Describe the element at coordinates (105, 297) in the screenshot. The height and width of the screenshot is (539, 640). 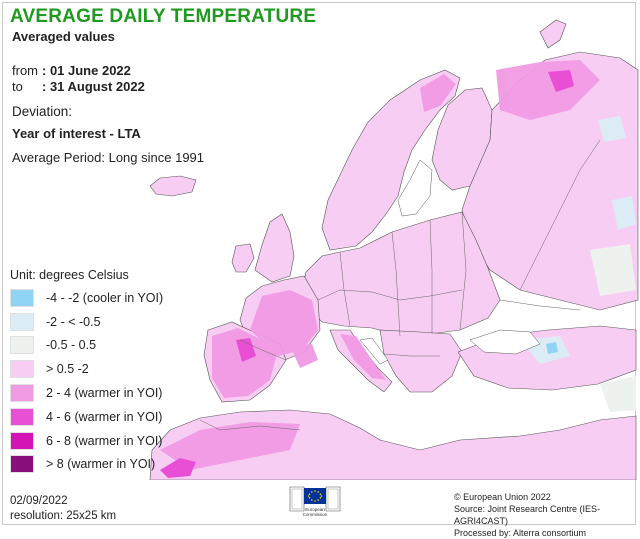
I see `legend-label: -4 - -2 (cooler in YOI)` at that location.